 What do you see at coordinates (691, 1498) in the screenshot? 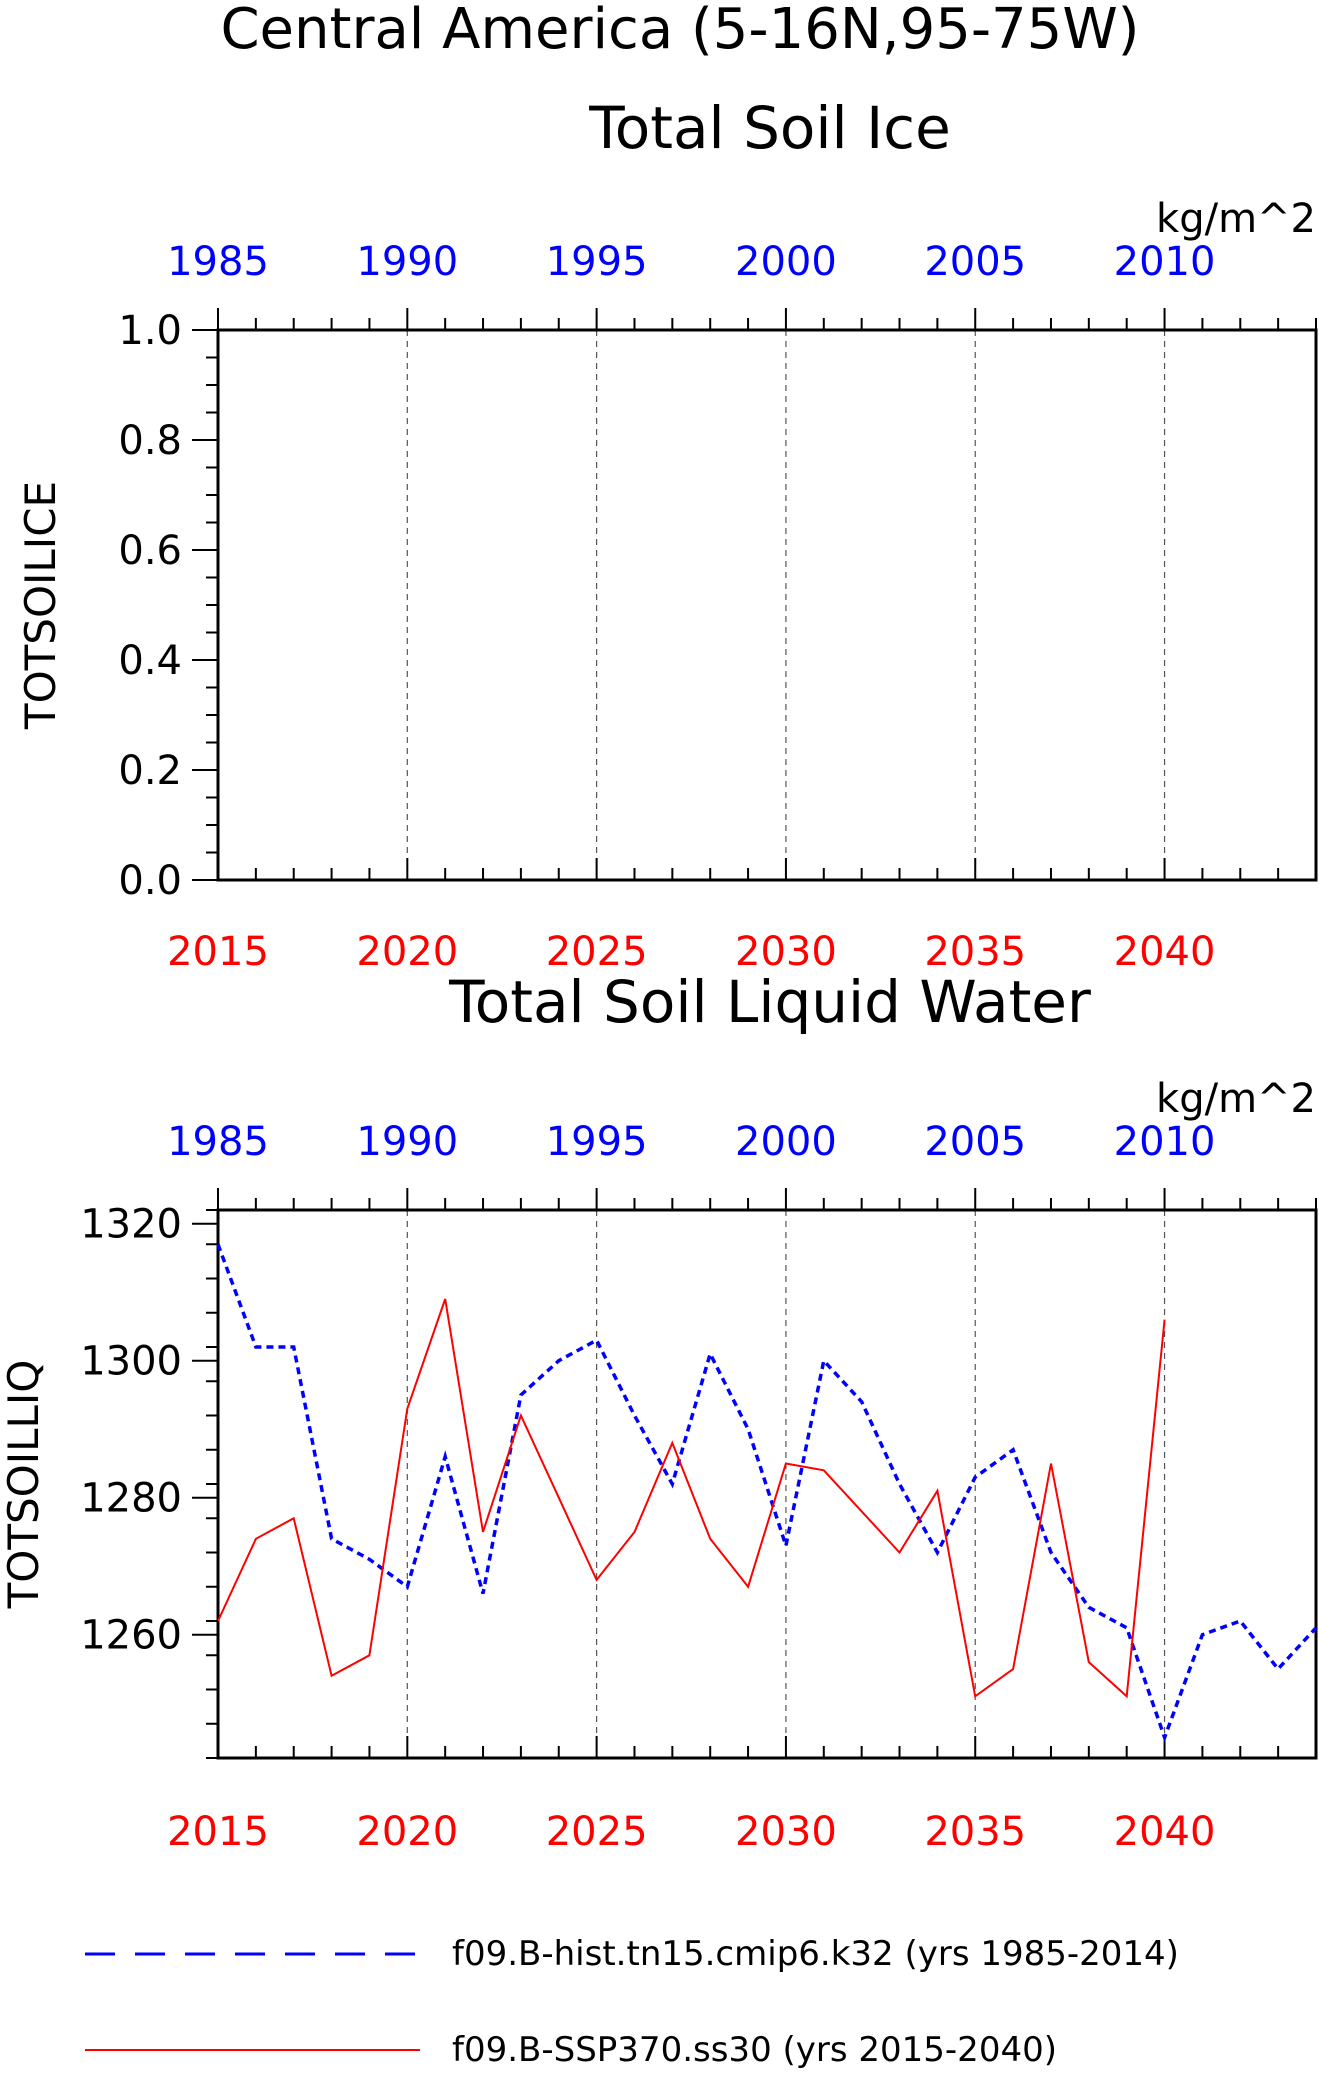
I see `series-line-ssp` at bounding box center [691, 1498].